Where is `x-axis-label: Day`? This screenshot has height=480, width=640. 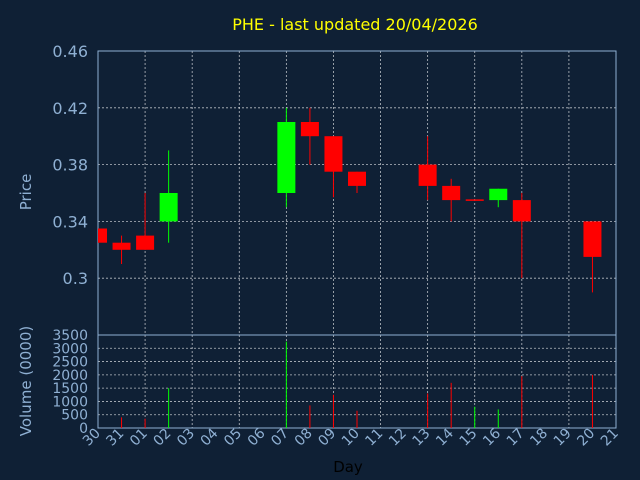
x-axis-label: Day is located at coordinates (348, 467).